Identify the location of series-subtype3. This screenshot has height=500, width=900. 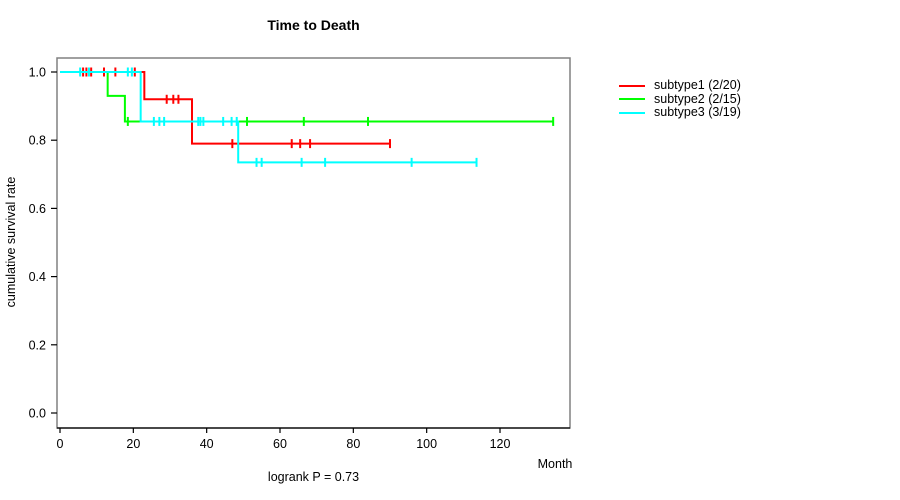
(269, 117).